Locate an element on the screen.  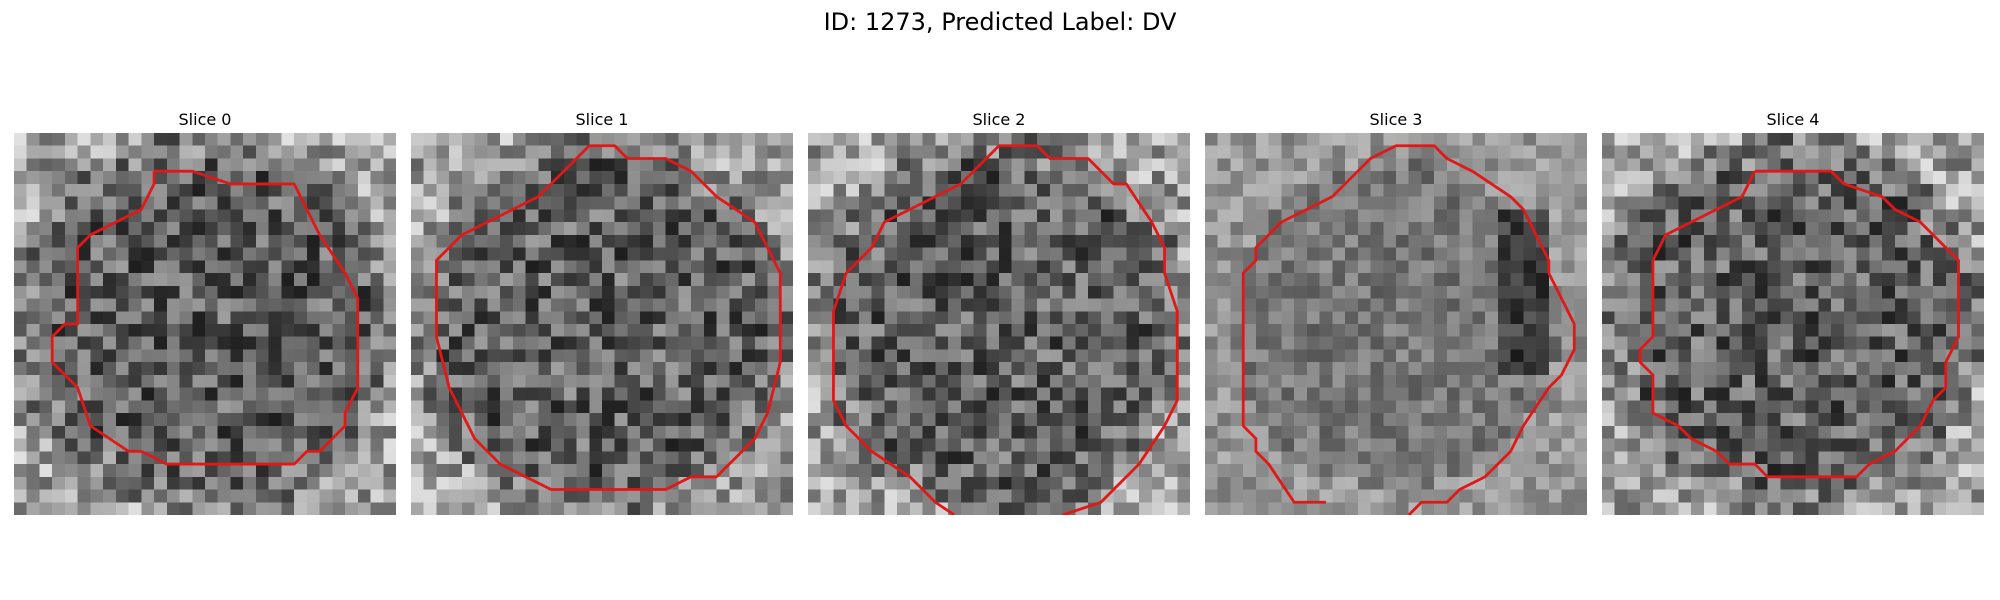
slice-title: Slice 0 is located at coordinates (205, 119).